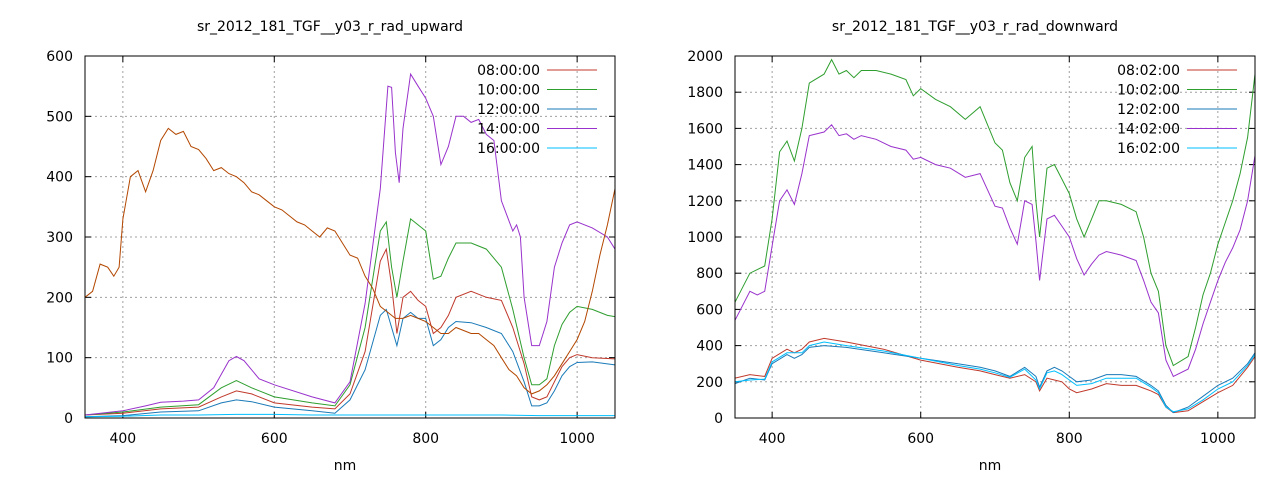  What do you see at coordinates (59, 57) in the screenshot?
I see `upward-y-tick-label: 600` at bounding box center [59, 57].